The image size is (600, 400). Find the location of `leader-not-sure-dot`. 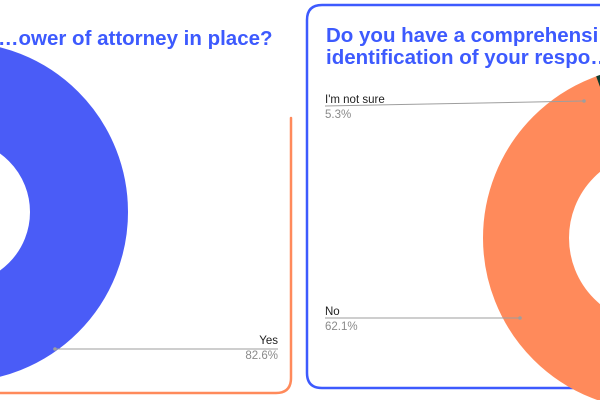

leader-not-sure-dot is located at coordinates (584, 101).